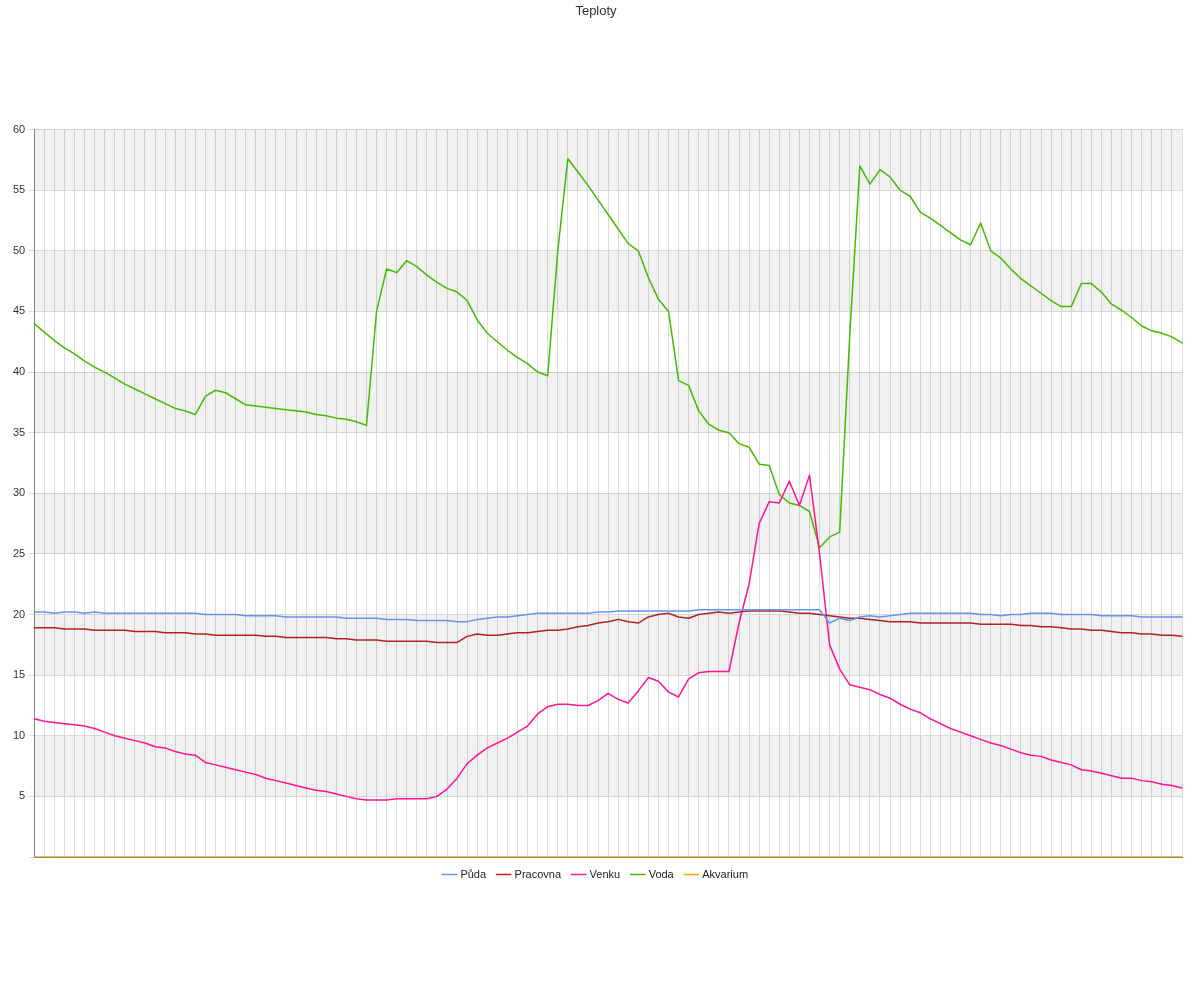  I want to click on y-tick-label: 55, so click(19, 189).